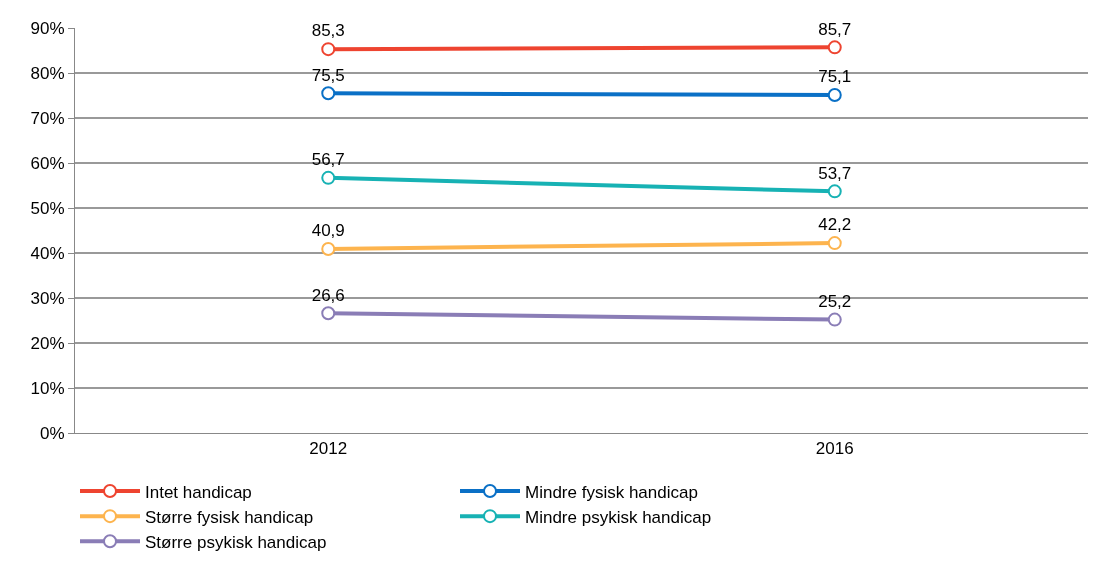  I want to click on y-tick-label: 20%, so click(47, 343).